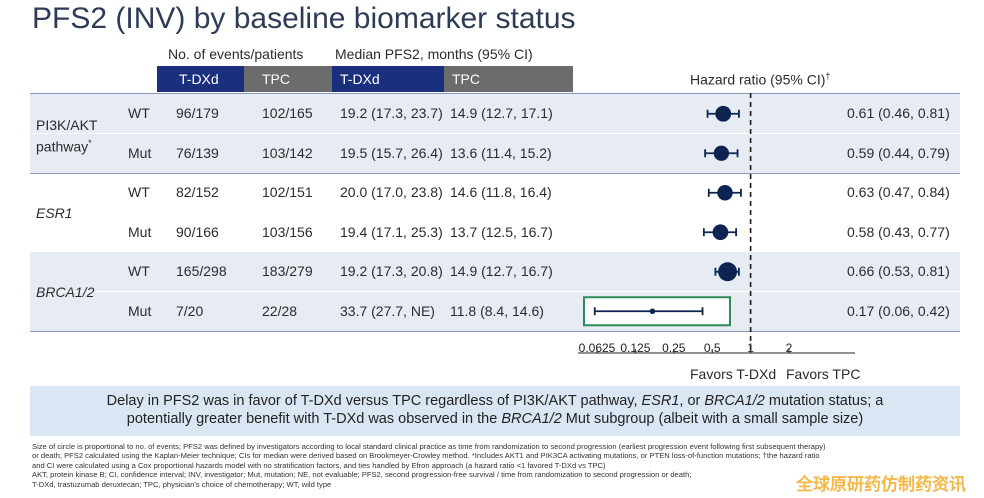  Describe the element at coordinates (635, 348) in the screenshot. I see `x-tick-label: 0.125` at that location.